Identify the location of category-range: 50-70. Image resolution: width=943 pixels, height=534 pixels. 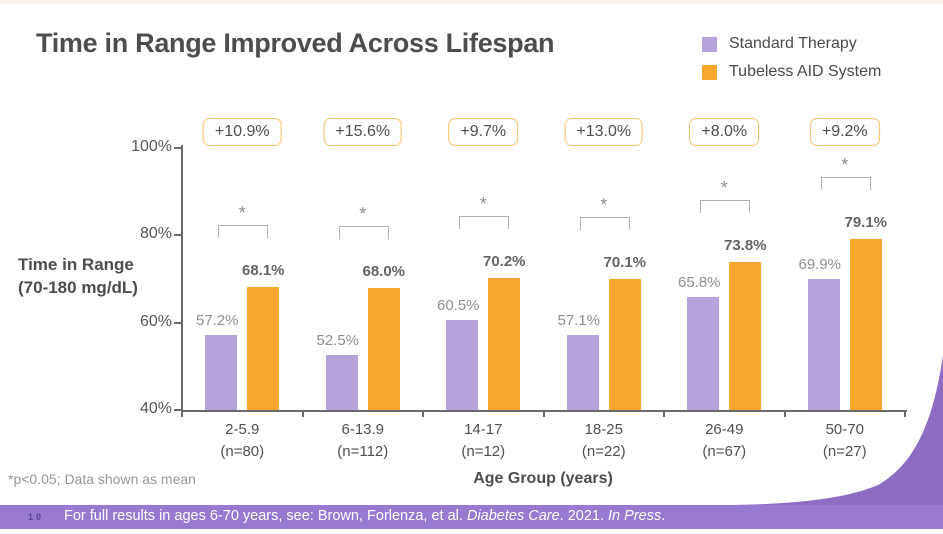
(844, 429).